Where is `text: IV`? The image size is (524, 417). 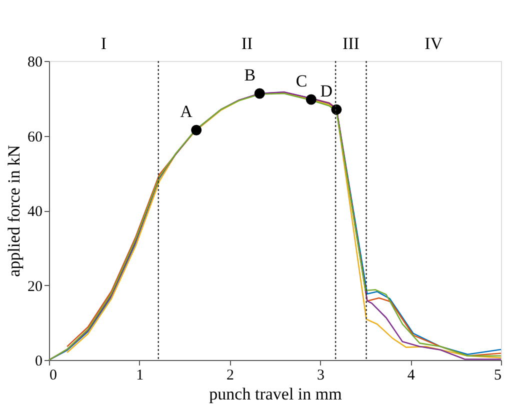 text: IV is located at coordinates (434, 43).